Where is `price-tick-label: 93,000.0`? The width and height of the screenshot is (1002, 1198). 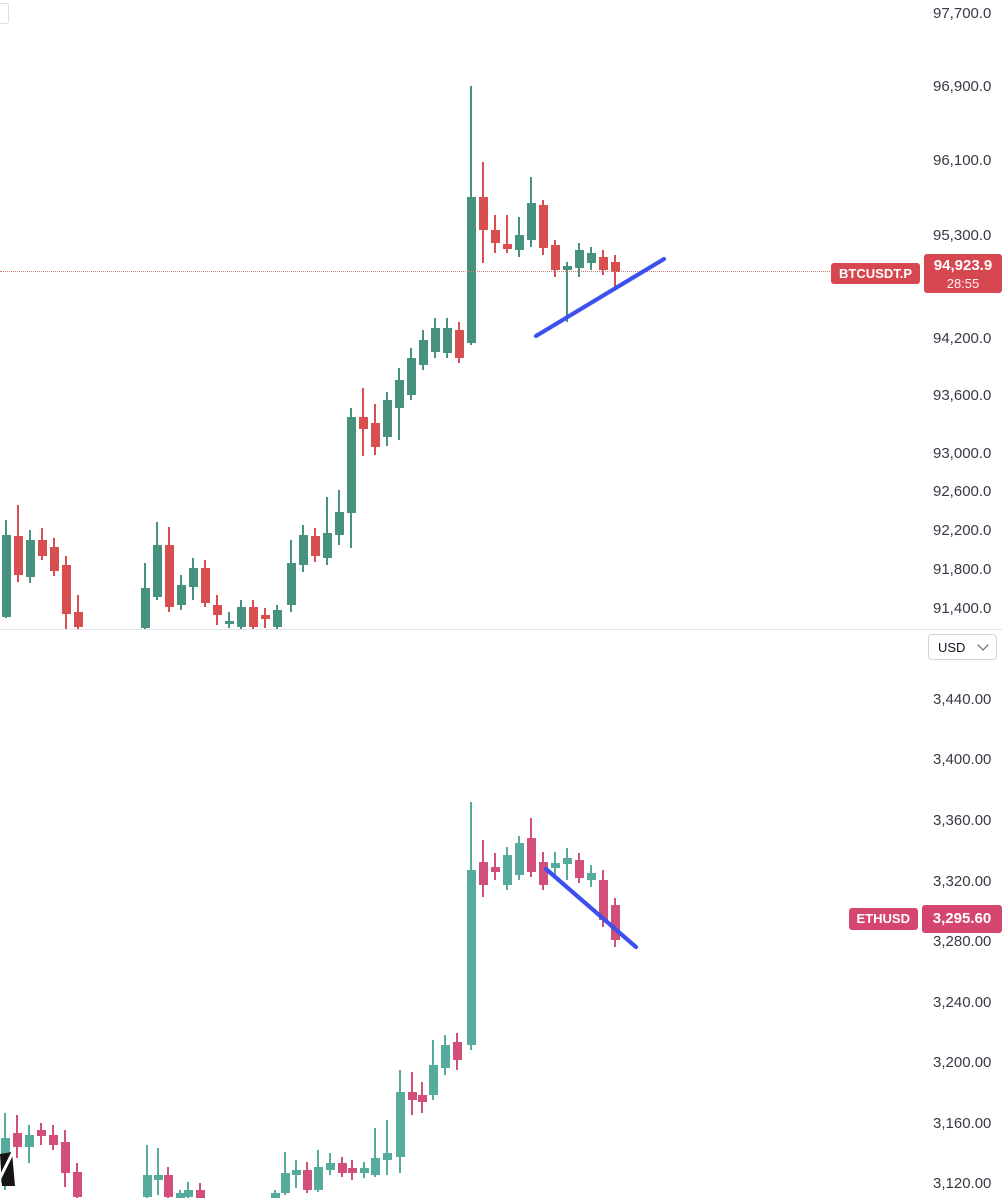 price-tick-label: 93,000.0 is located at coordinates (962, 453).